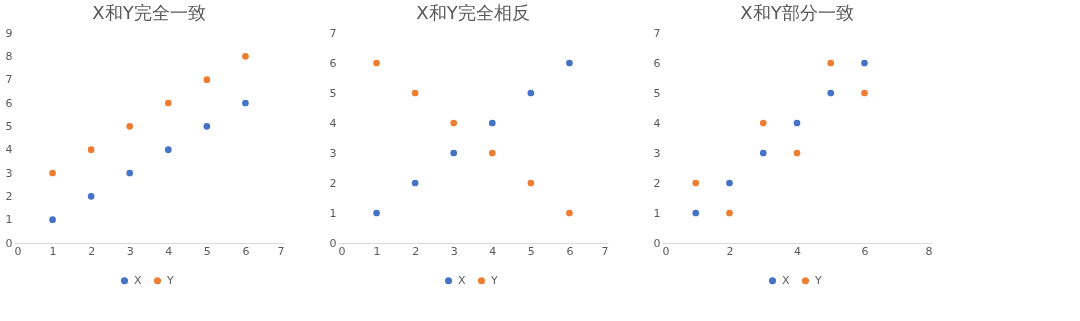  What do you see at coordinates (9, 56) in the screenshot?
I see `y-tick-label: 8` at bounding box center [9, 56].